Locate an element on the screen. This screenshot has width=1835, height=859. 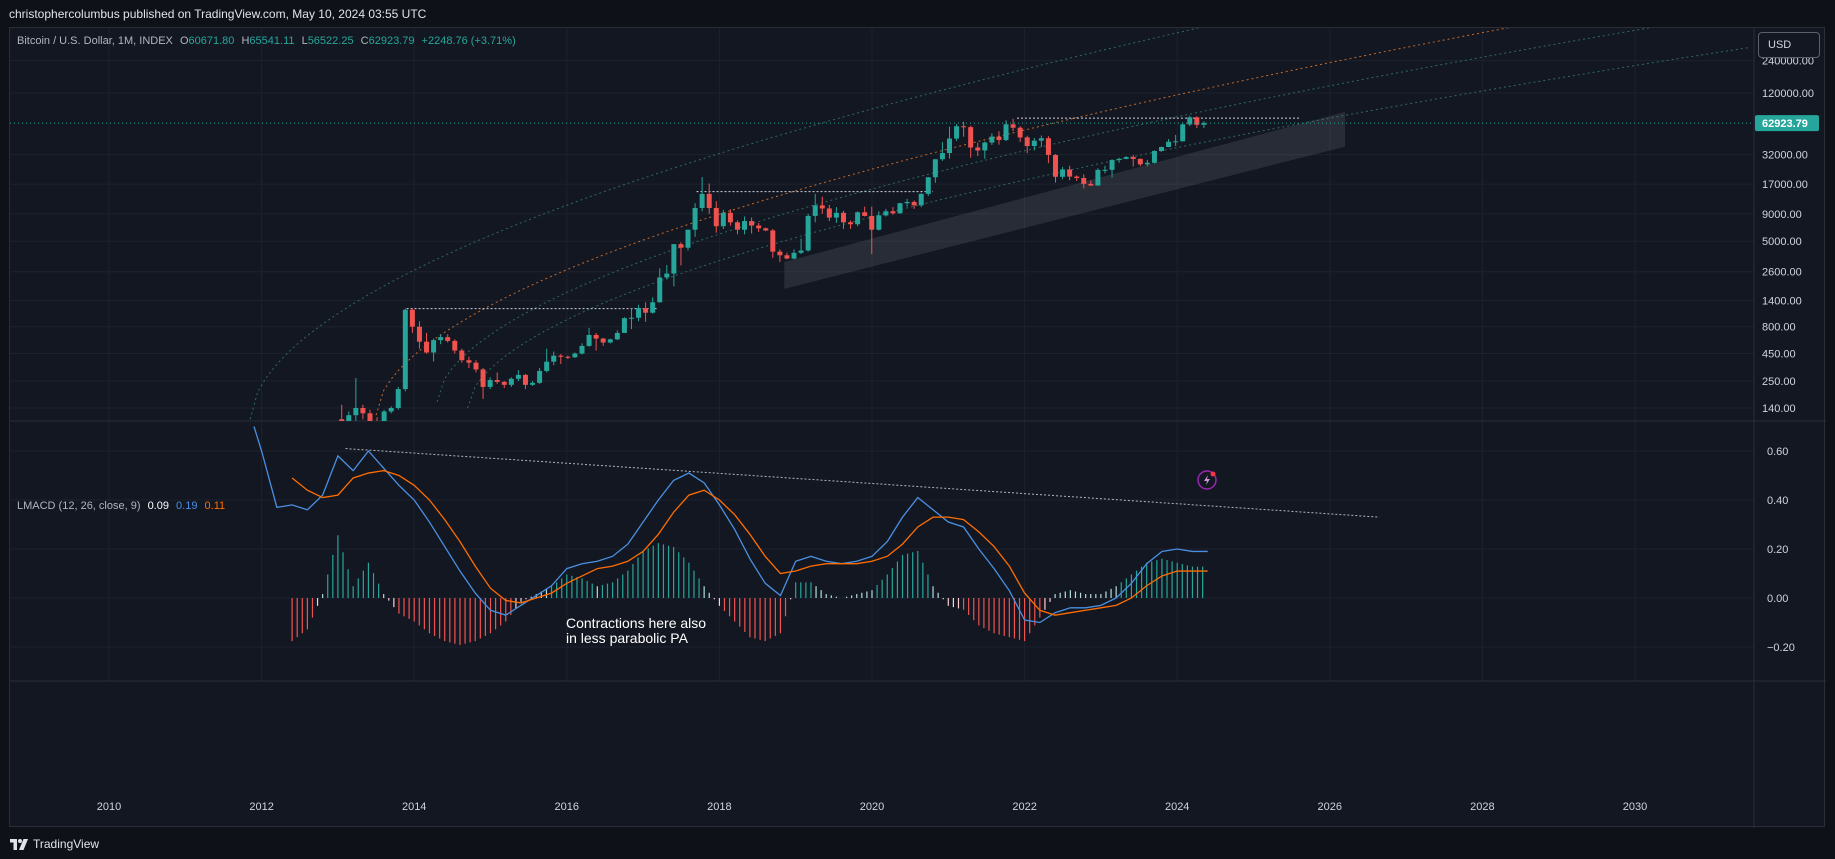
macd-legend: LMACD (12, 26, close, 9) 0.09 0.19 0.11 is located at coordinates (121, 506).